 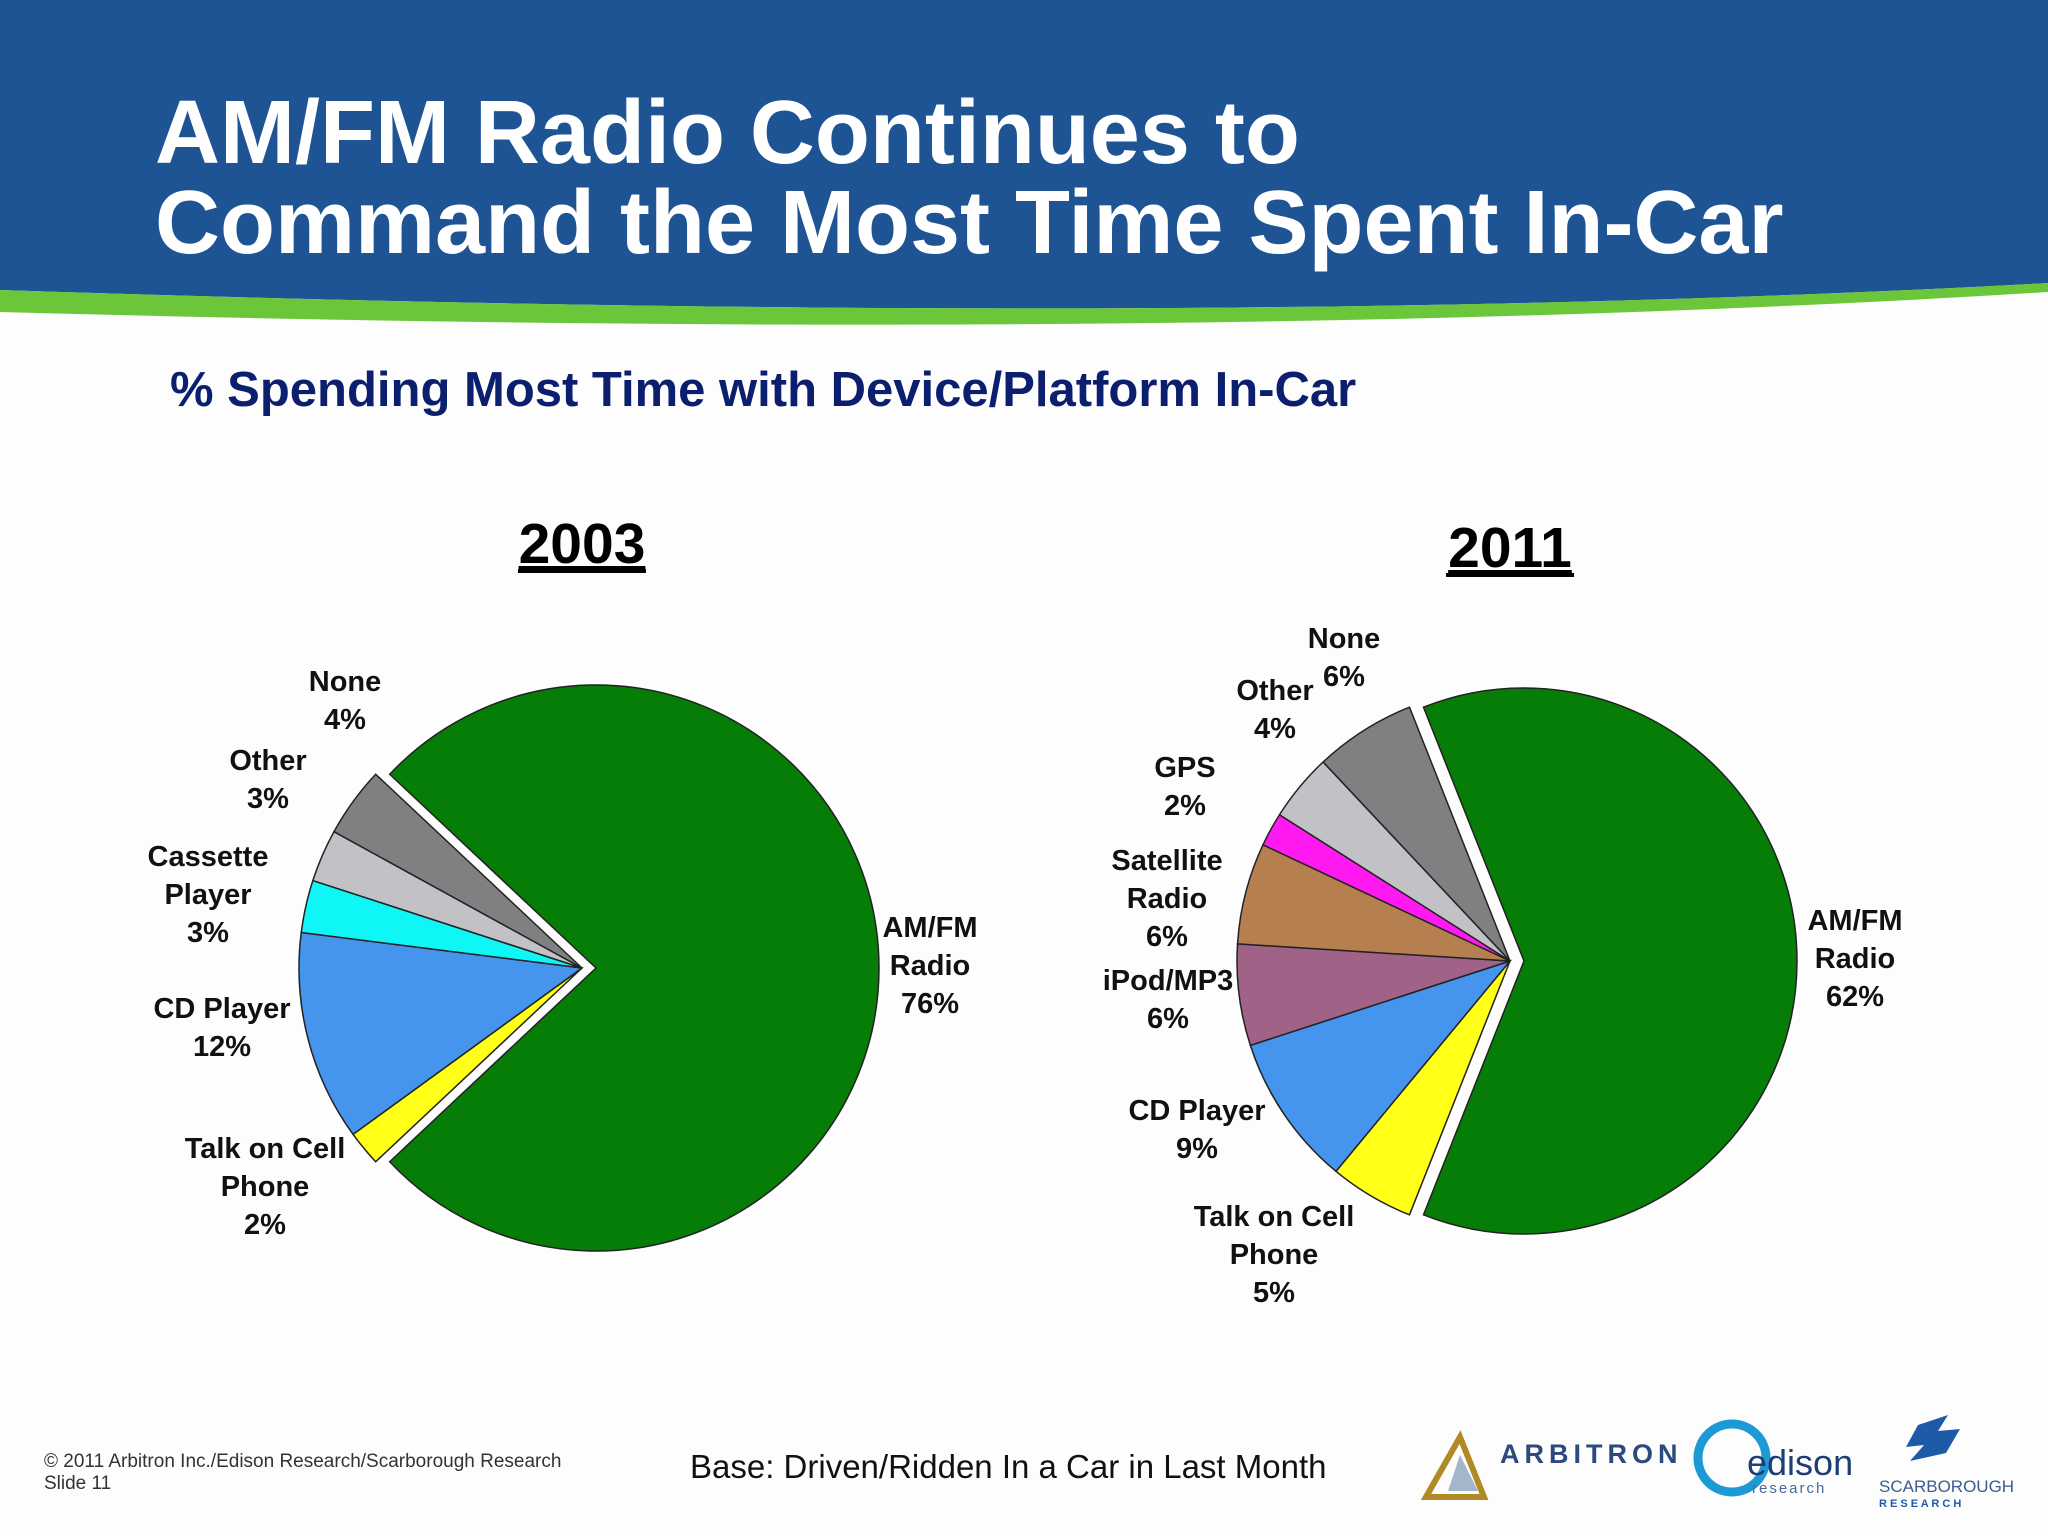 What do you see at coordinates (1184, 787) in the screenshot?
I see `slice-label-2011-gps: GPS 2%` at bounding box center [1184, 787].